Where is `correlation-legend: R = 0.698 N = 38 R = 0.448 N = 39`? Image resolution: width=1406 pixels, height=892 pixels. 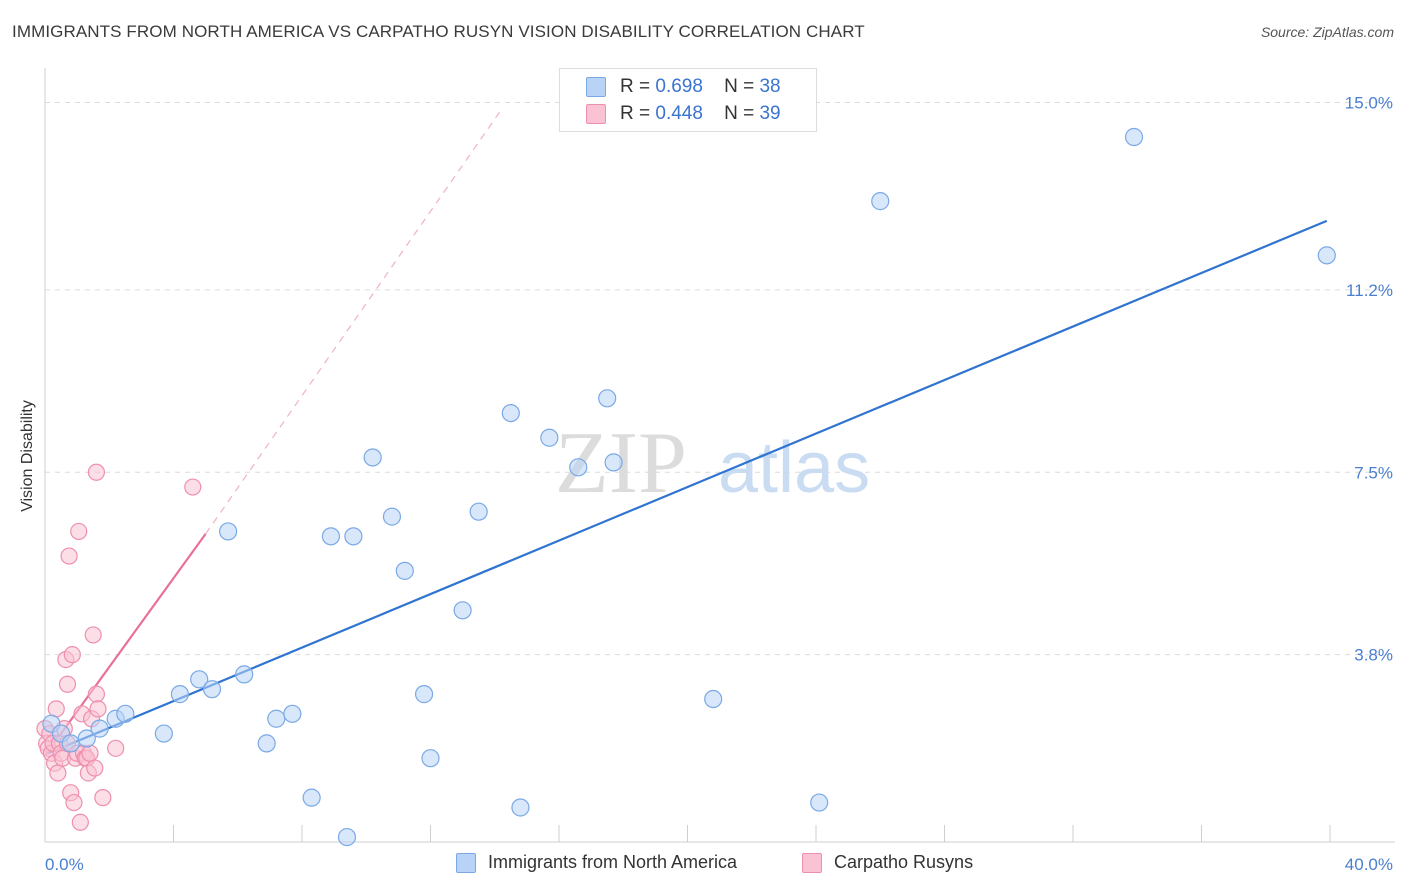
correlation-legend: R = 0.698 N = 38 R = 0.448 N = 39 is located at coordinates (688, 100).